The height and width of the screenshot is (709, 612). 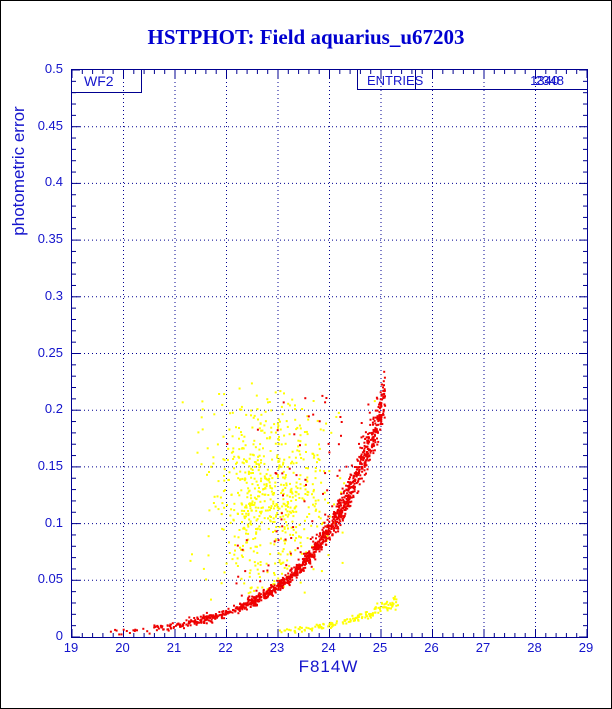 I want to click on y-tick-label: 0, so click(x=59, y=635).